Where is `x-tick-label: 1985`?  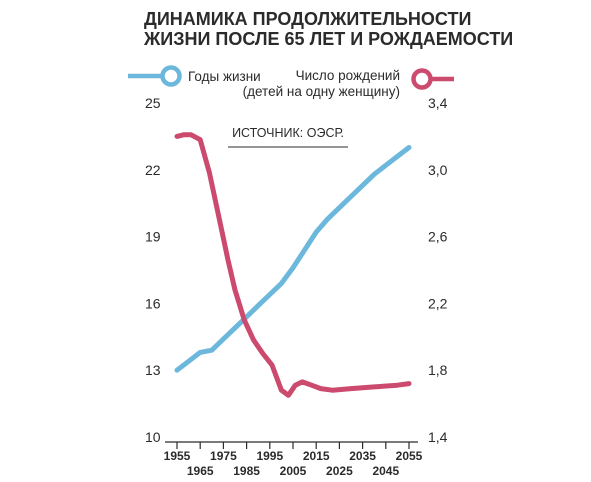
x-tick-label: 1985 is located at coordinates (246, 471).